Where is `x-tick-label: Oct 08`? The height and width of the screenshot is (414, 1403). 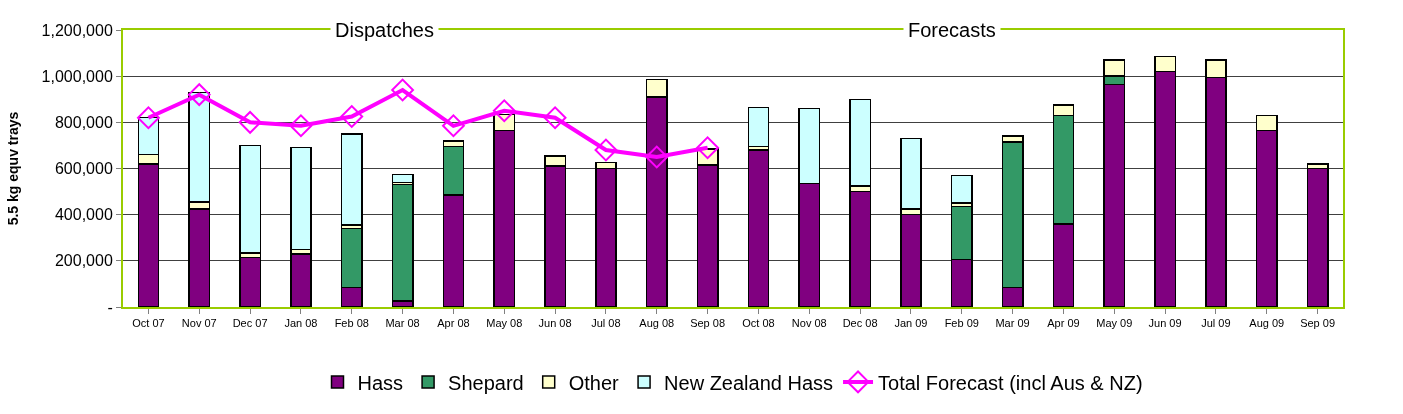 x-tick-label: Oct 08 is located at coordinates (758, 323).